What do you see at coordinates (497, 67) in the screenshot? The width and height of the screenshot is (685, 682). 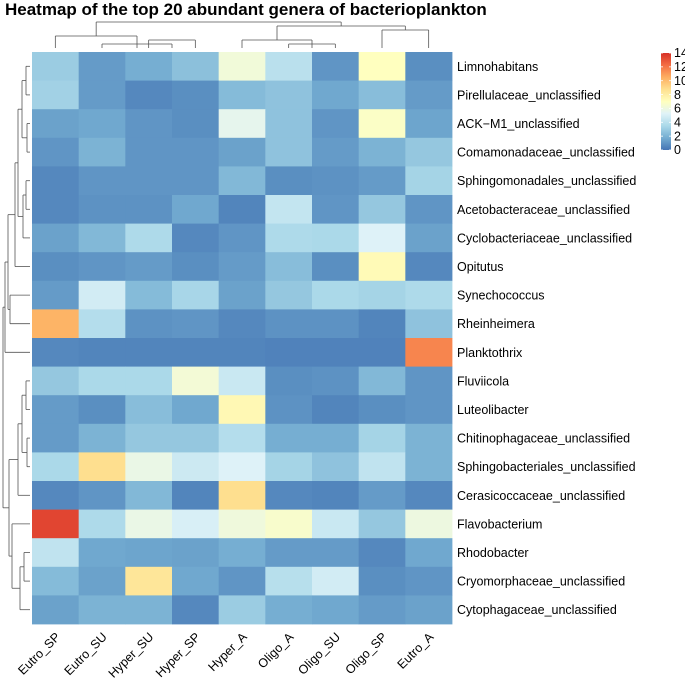 I see `row-label: Limnohabitans` at bounding box center [497, 67].